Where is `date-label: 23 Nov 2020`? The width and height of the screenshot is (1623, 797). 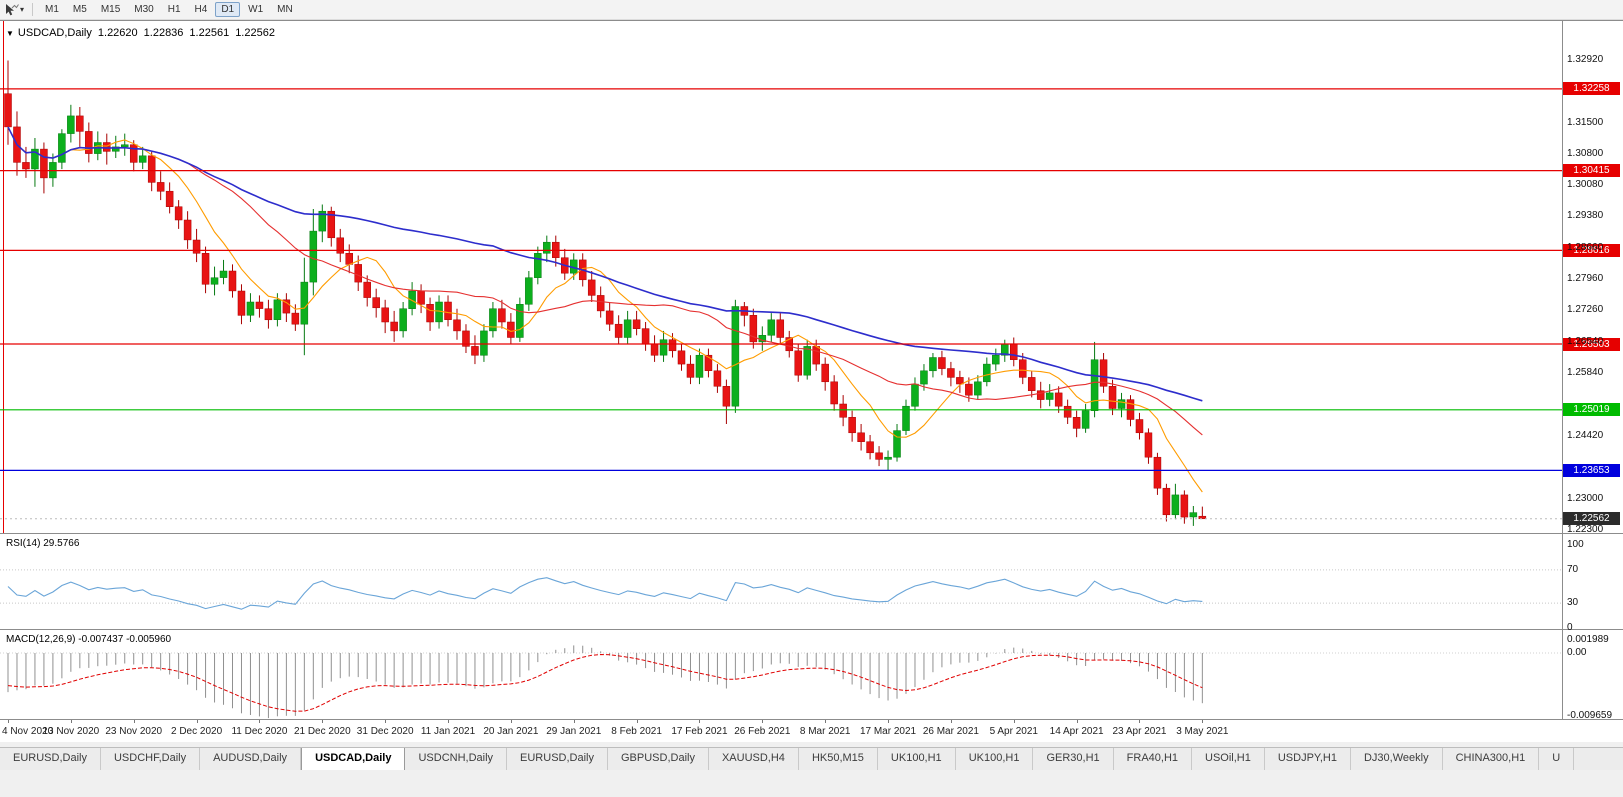 date-label: 23 Nov 2020 is located at coordinates (134, 731).